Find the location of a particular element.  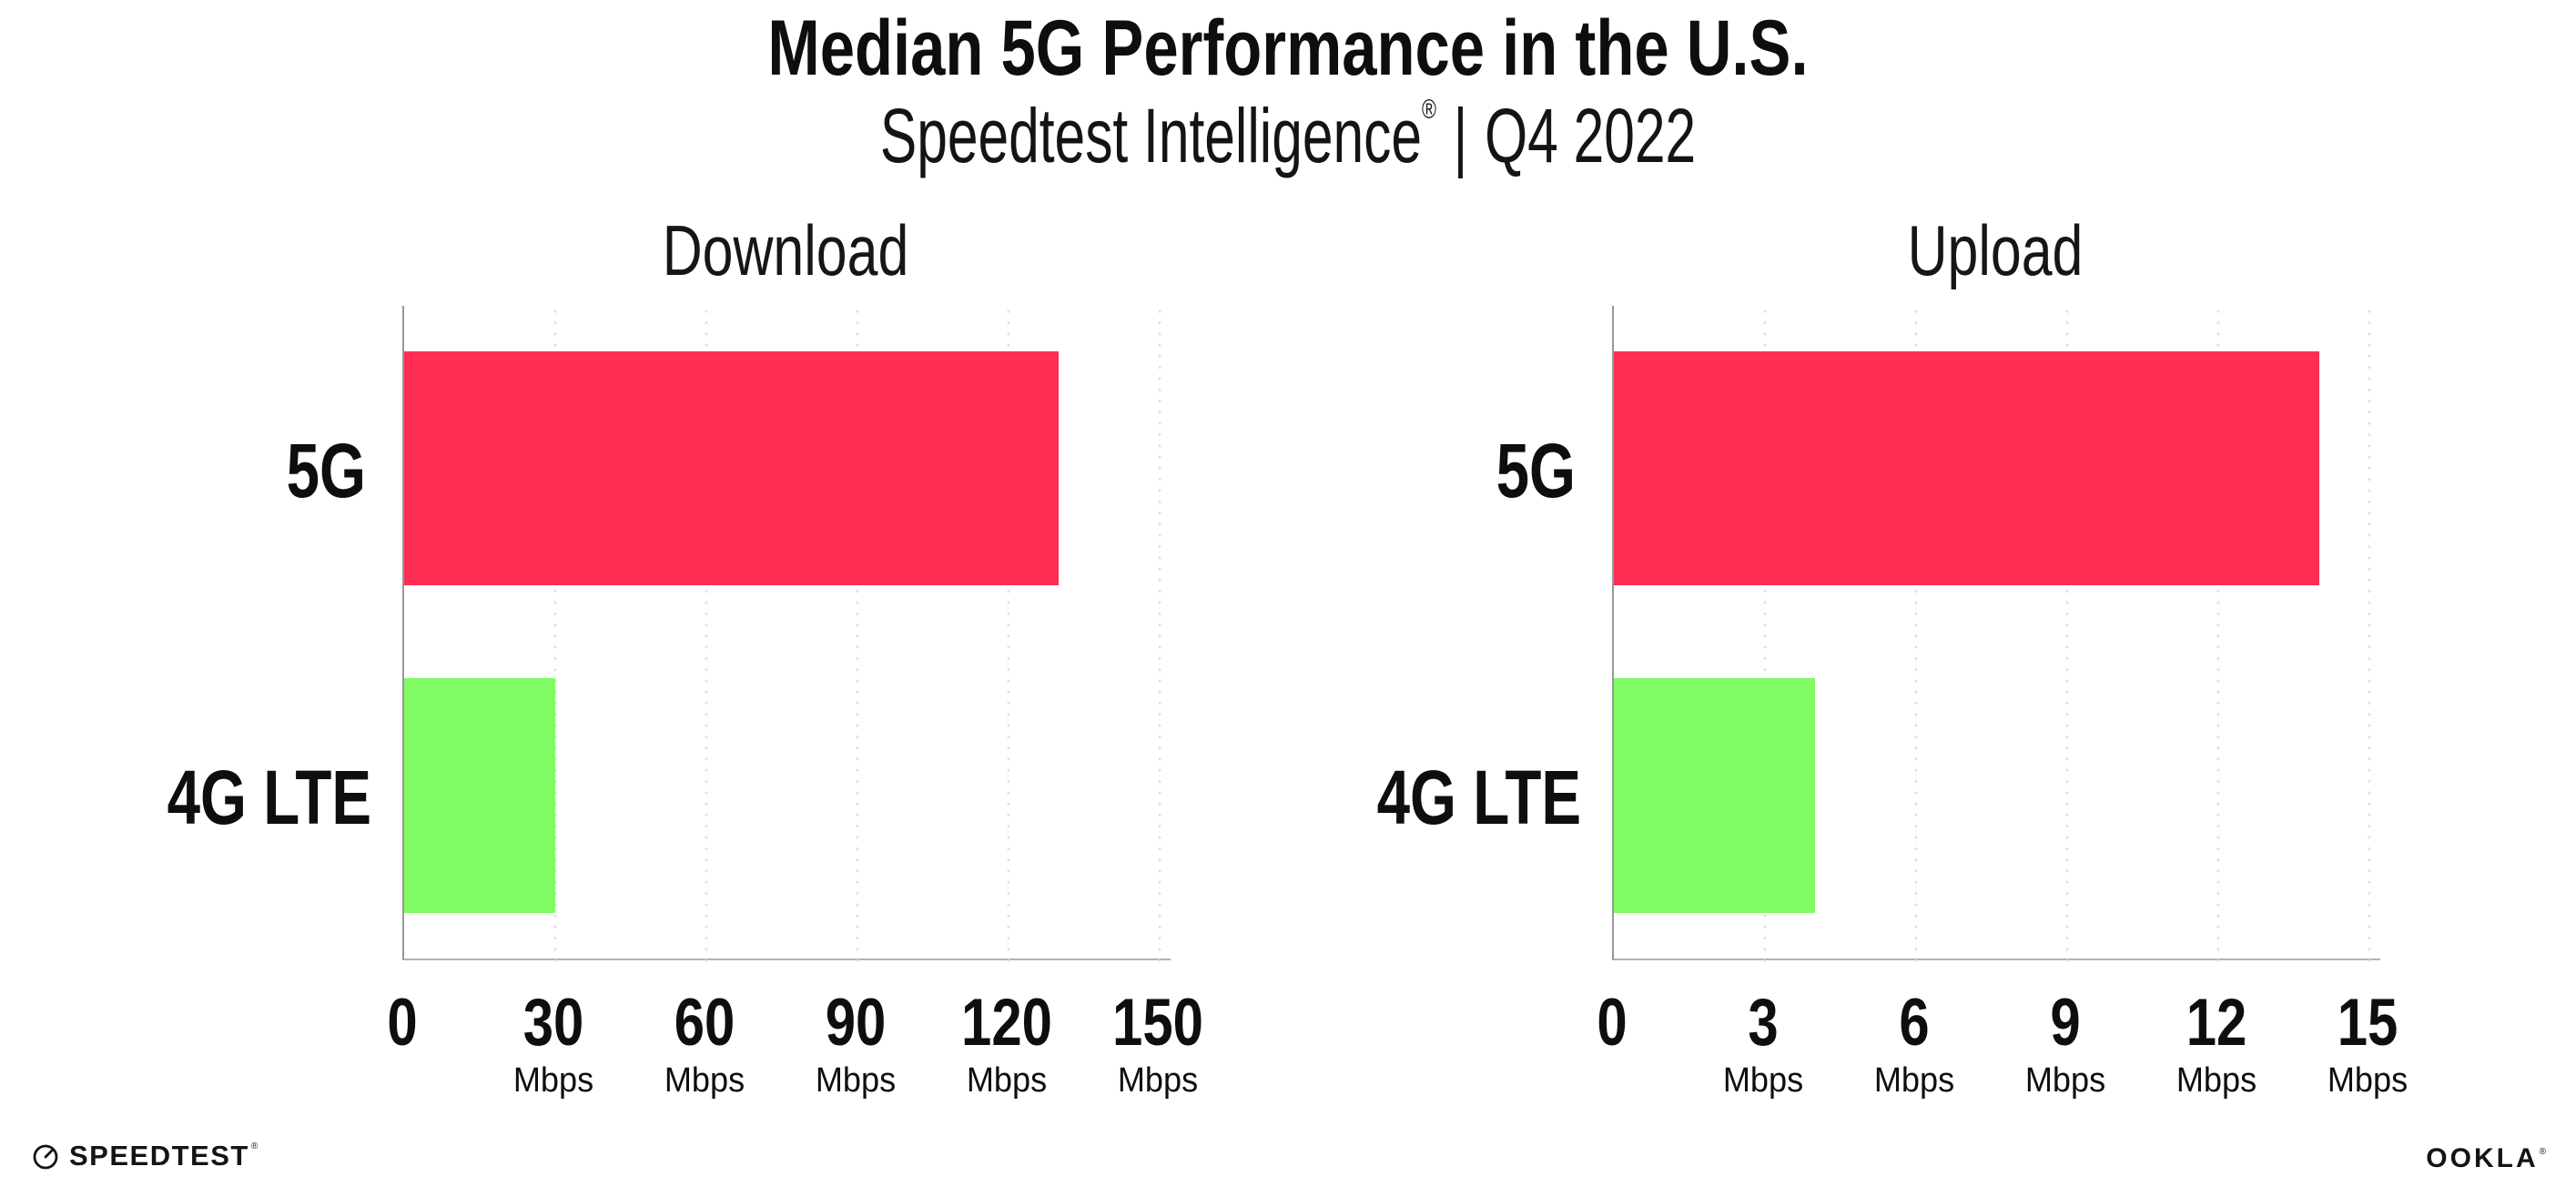

x-tick-value: 12 is located at coordinates (2216, 1023).